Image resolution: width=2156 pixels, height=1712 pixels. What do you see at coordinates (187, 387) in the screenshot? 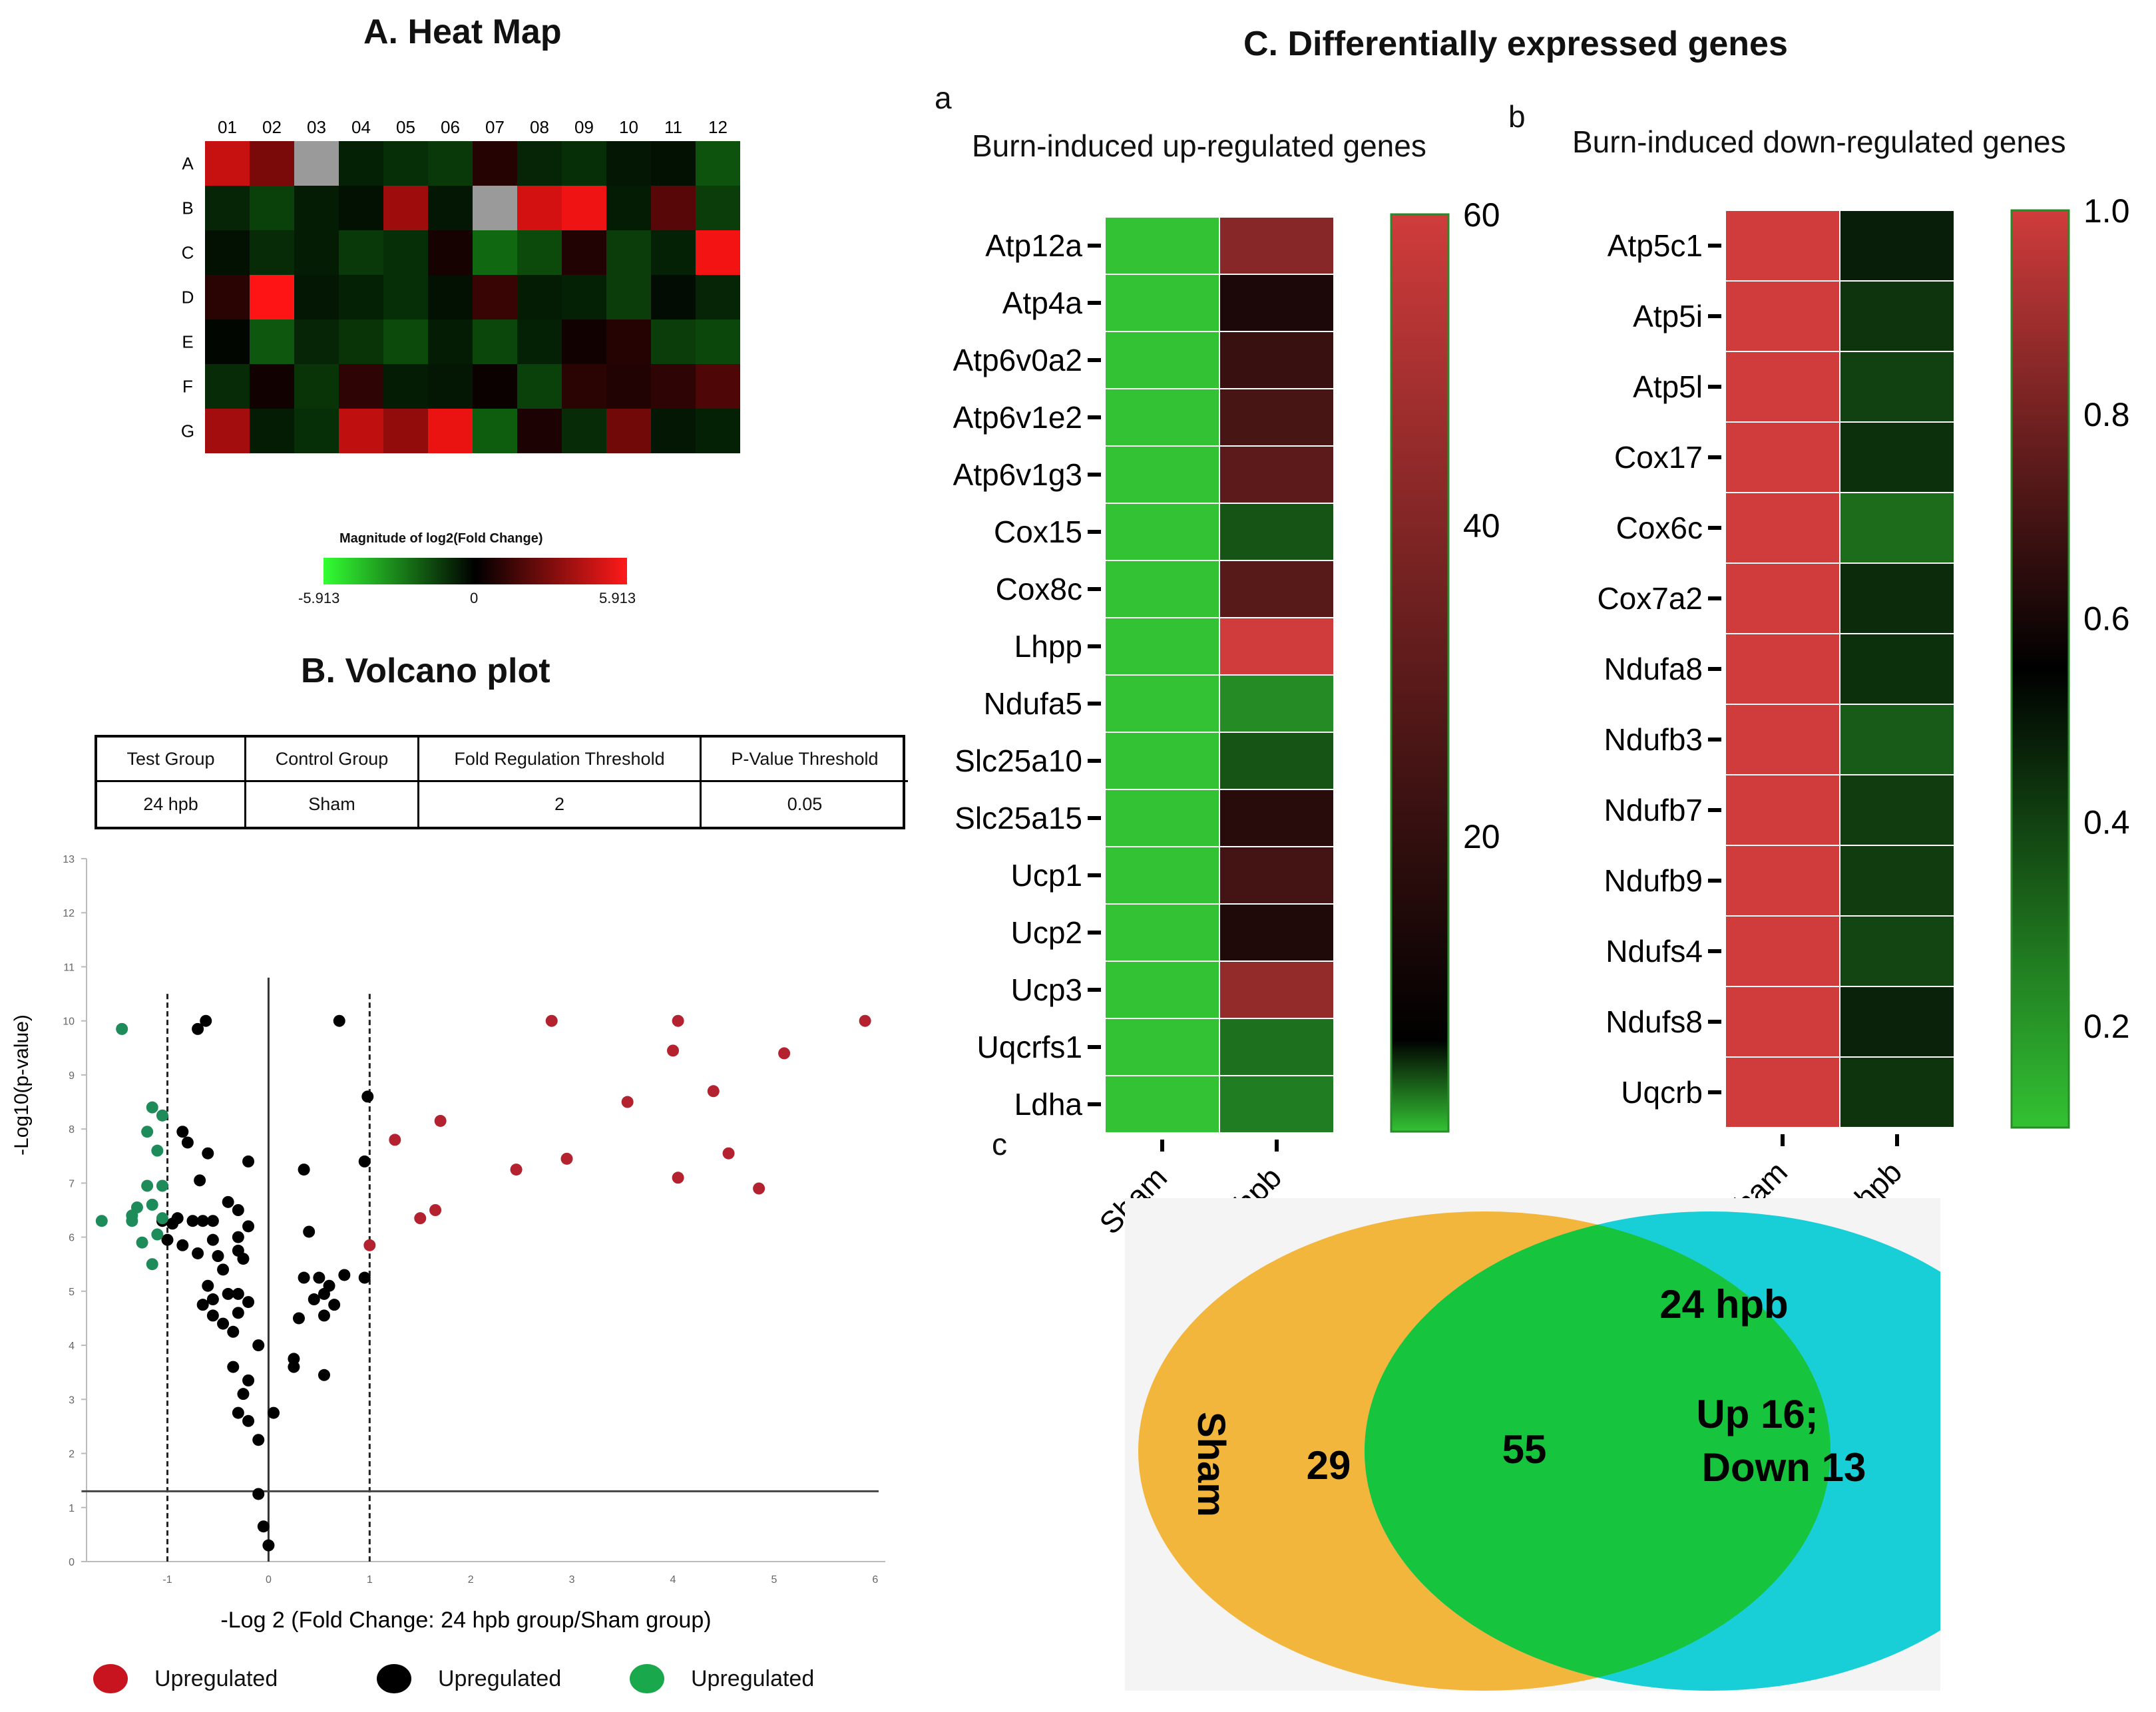
I see `heatmap-row-label: F` at bounding box center [187, 387].